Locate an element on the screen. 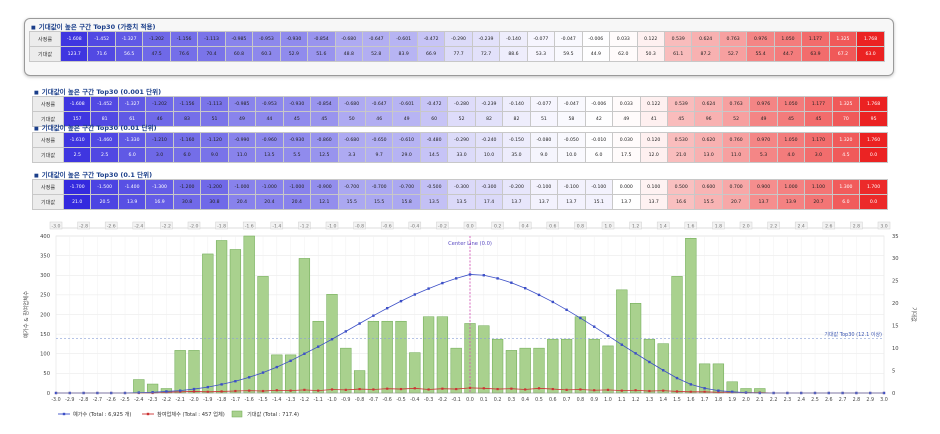  rate-cell: -1.460 is located at coordinates (104, 140).